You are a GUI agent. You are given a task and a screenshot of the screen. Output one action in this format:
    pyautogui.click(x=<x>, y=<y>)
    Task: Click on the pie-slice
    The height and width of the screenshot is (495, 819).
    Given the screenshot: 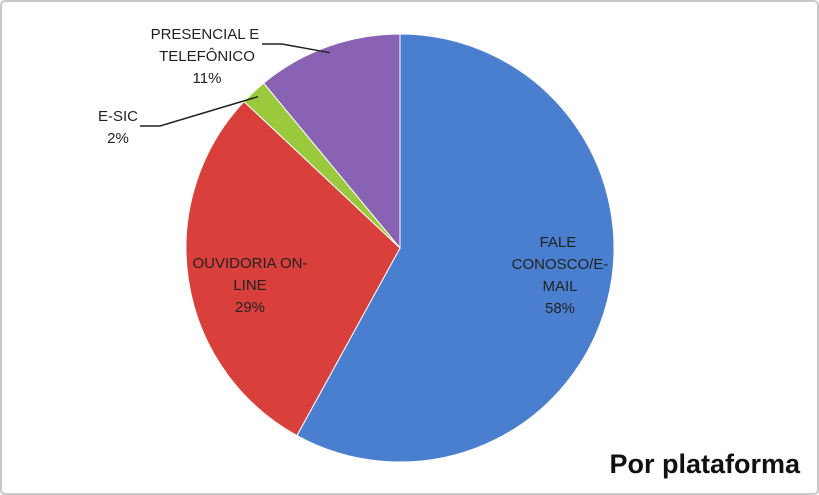 What is the action you would take?
    pyautogui.click(x=331, y=141)
    